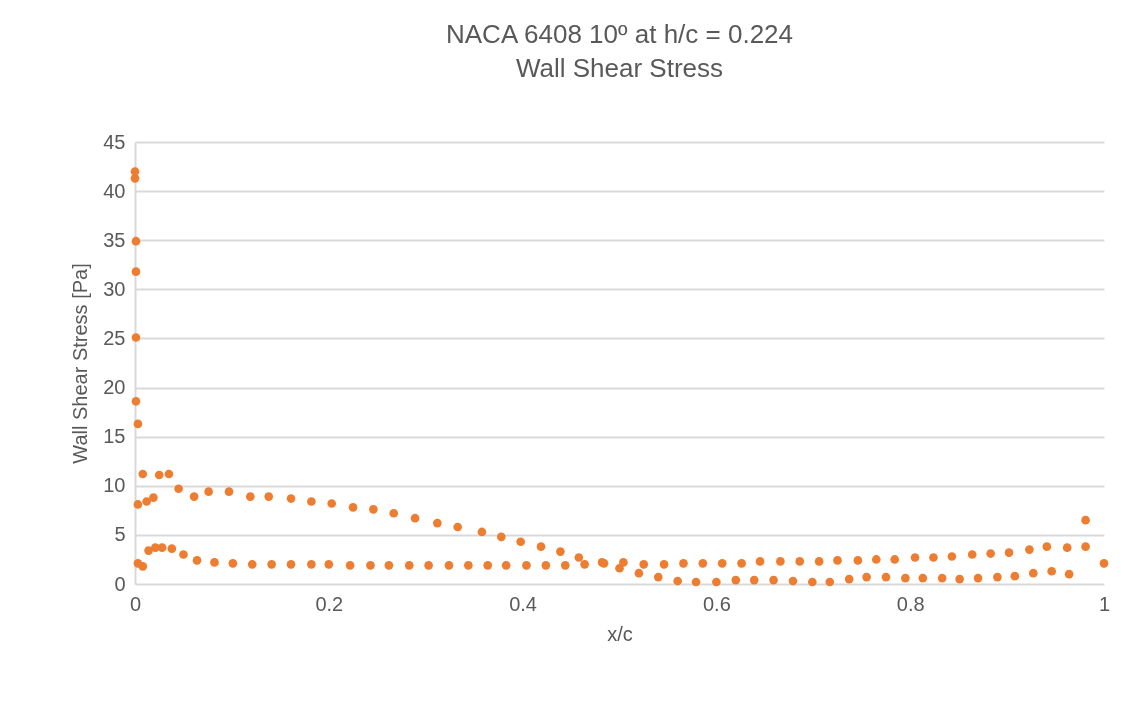  Describe the element at coordinates (619, 68) in the screenshot. I see `chart-subtitle: Wall Shear Stress` at that location.